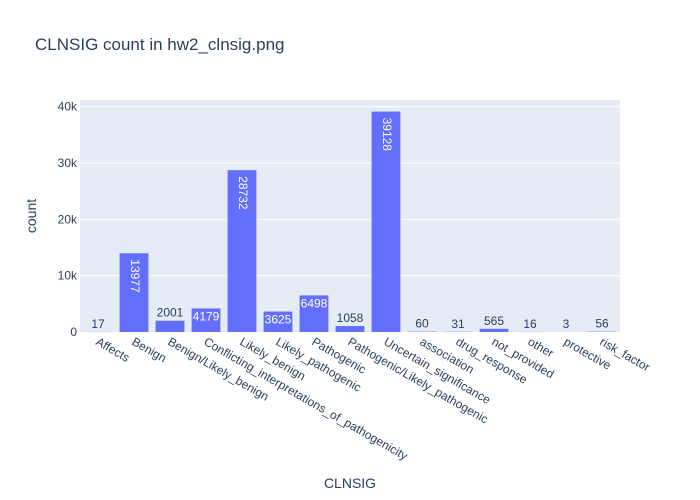 Image resolution: width=700 pixels, height=500 pixels. I want to click on bar-value-label: 1058, so click(350, 318).